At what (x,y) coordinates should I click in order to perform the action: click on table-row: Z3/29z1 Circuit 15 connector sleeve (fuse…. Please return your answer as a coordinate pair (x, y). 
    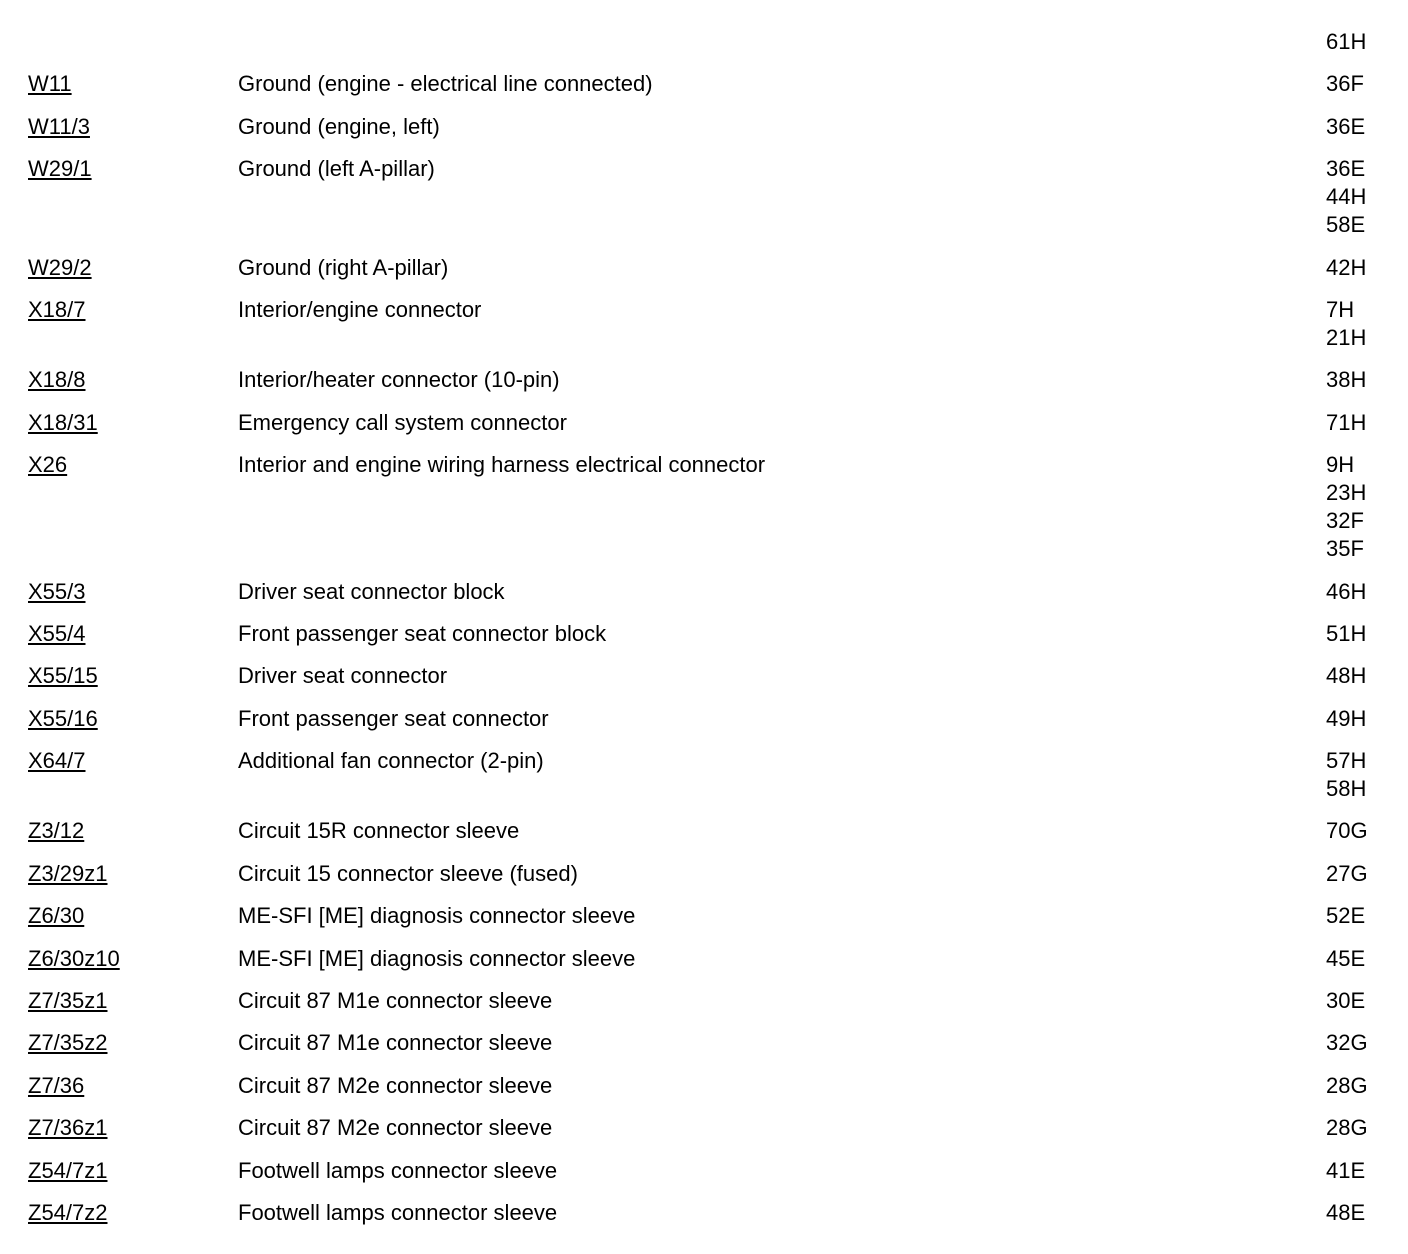
    Looking at the image, I should click on (704, 881).